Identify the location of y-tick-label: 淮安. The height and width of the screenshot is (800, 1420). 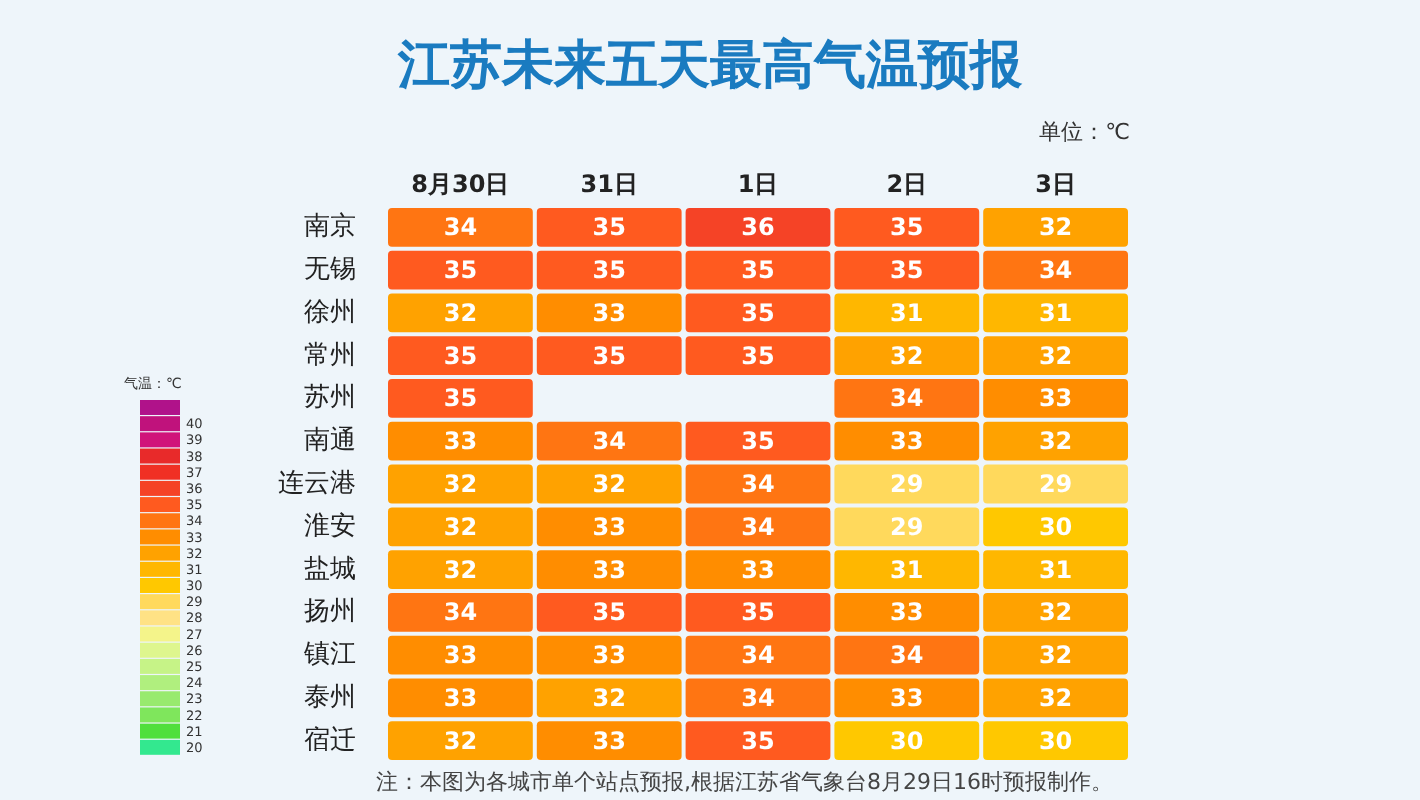
(330, 525).